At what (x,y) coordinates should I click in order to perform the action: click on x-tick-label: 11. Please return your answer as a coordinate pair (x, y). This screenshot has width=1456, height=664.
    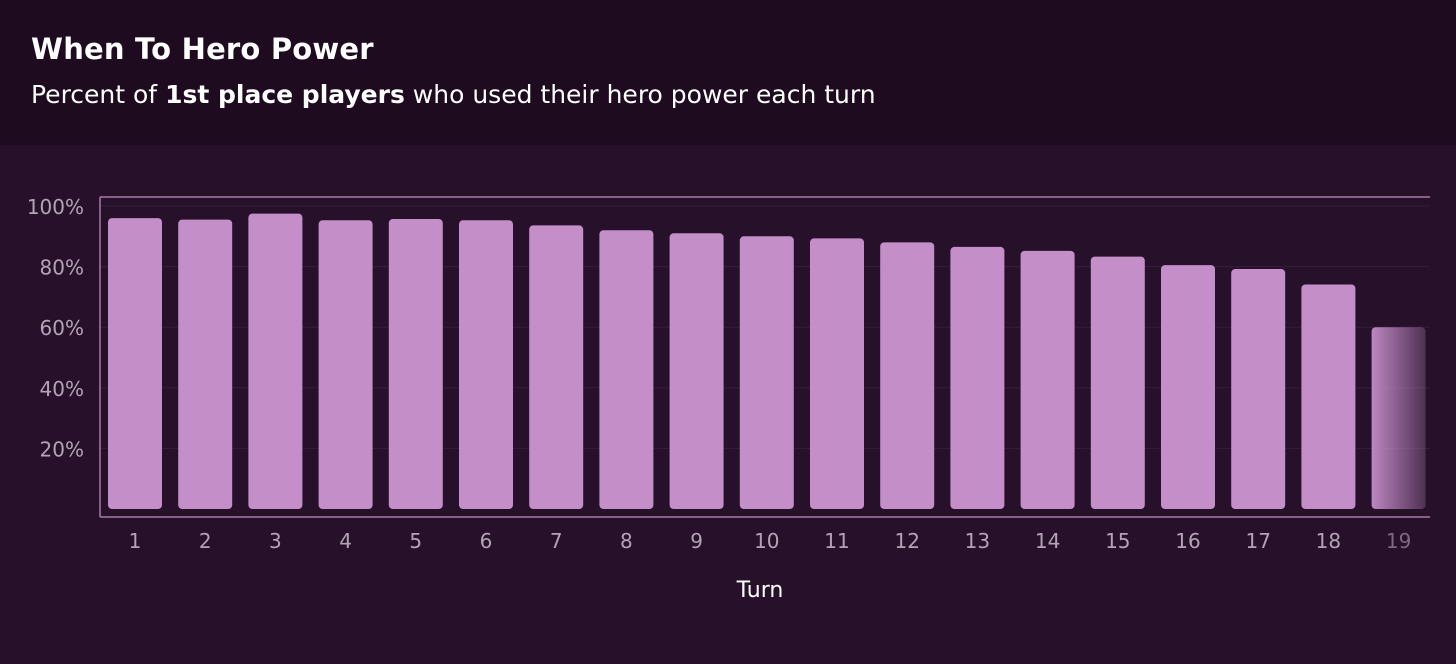
    Looking at the image, I should click on (836, 541).